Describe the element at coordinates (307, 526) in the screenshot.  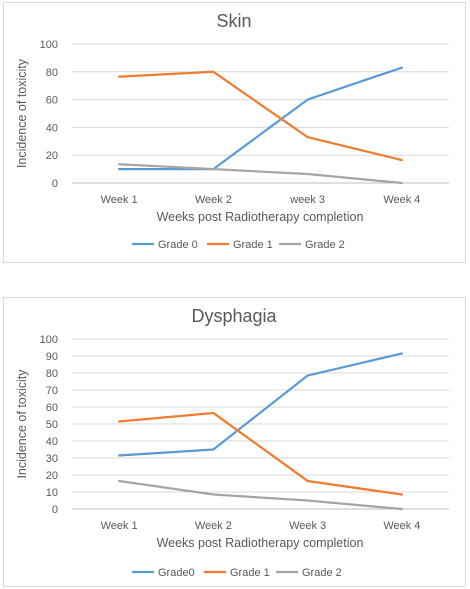
I see `x-tick-label: Week 3` at that location.